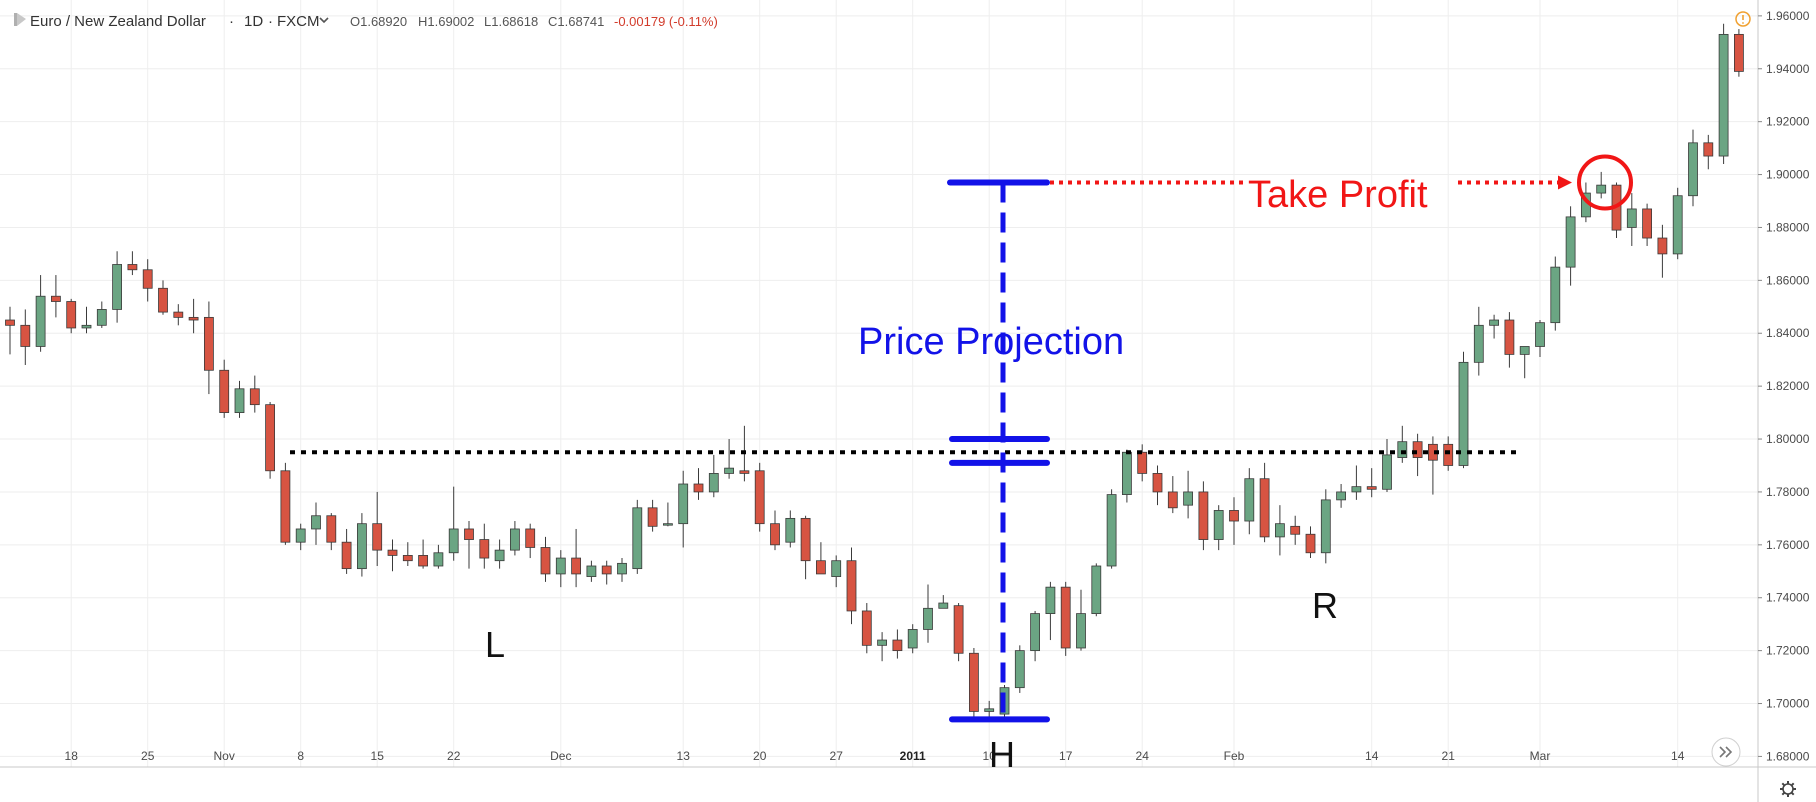  I want to click on low-value: L1.68618, so click(511, 21).